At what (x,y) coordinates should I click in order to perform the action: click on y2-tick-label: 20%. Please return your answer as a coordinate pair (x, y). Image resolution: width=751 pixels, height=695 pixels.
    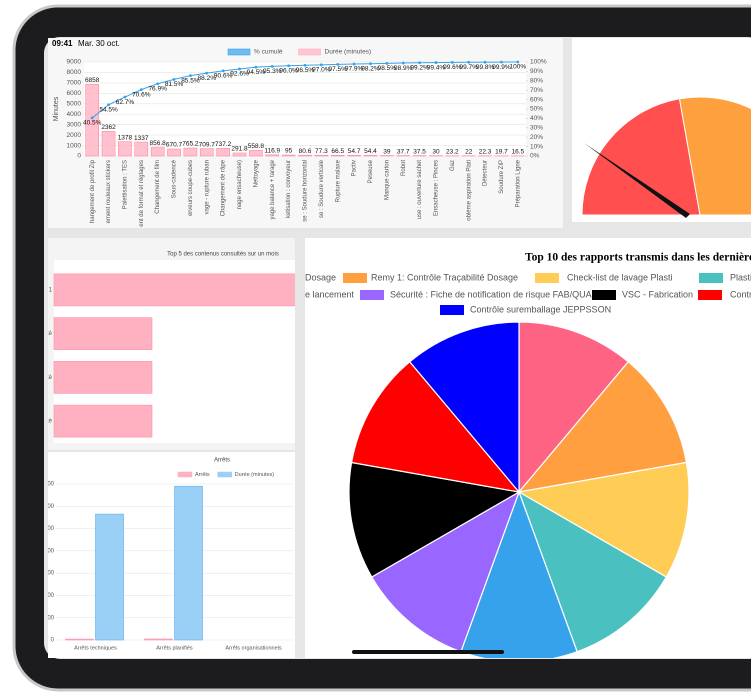
    Looking at the image, I should click on (536, 137).